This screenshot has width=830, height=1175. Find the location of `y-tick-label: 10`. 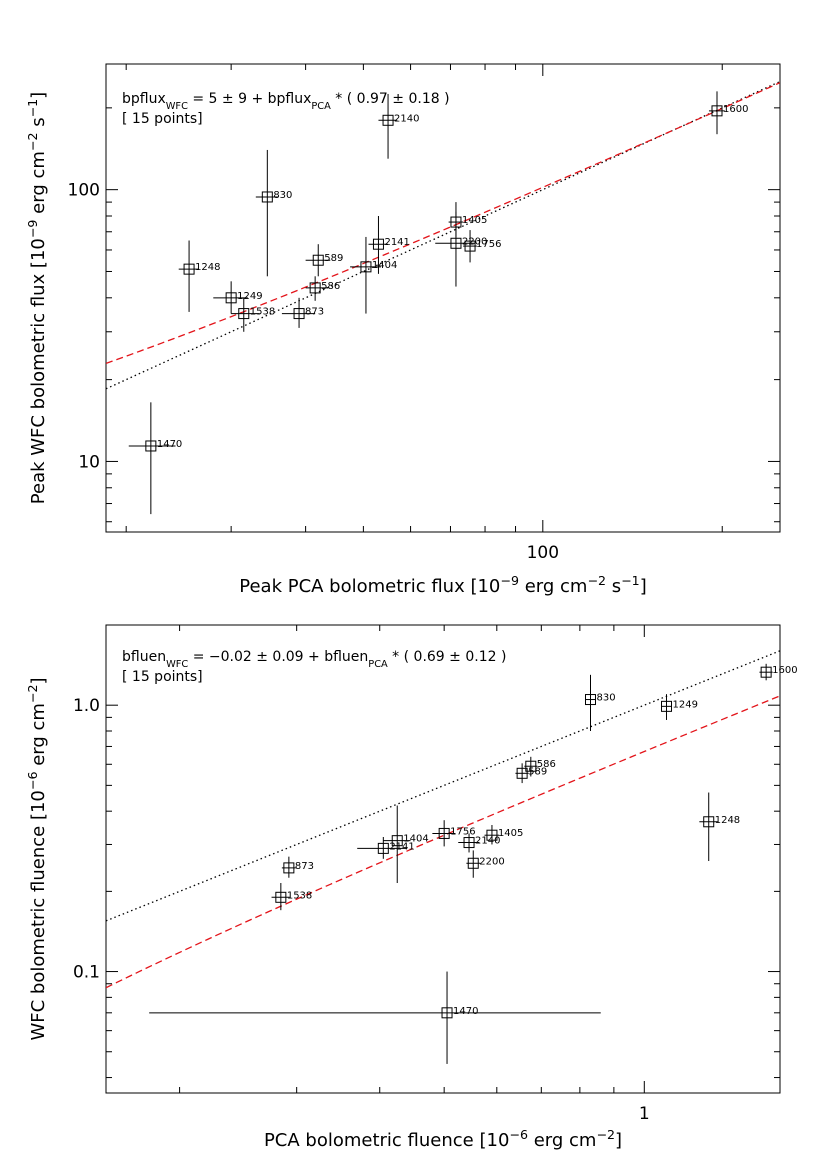

y-tick-label: 10 is located at coordinates (89, 462).